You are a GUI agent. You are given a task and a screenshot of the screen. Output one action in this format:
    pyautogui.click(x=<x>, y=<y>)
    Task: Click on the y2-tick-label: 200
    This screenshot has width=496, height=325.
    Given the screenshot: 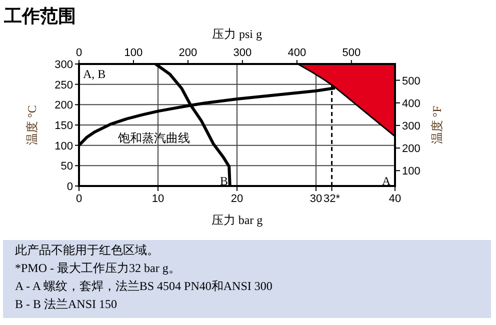 What is the action you would take?
    pyautogui.click(x=411, y=149)
    